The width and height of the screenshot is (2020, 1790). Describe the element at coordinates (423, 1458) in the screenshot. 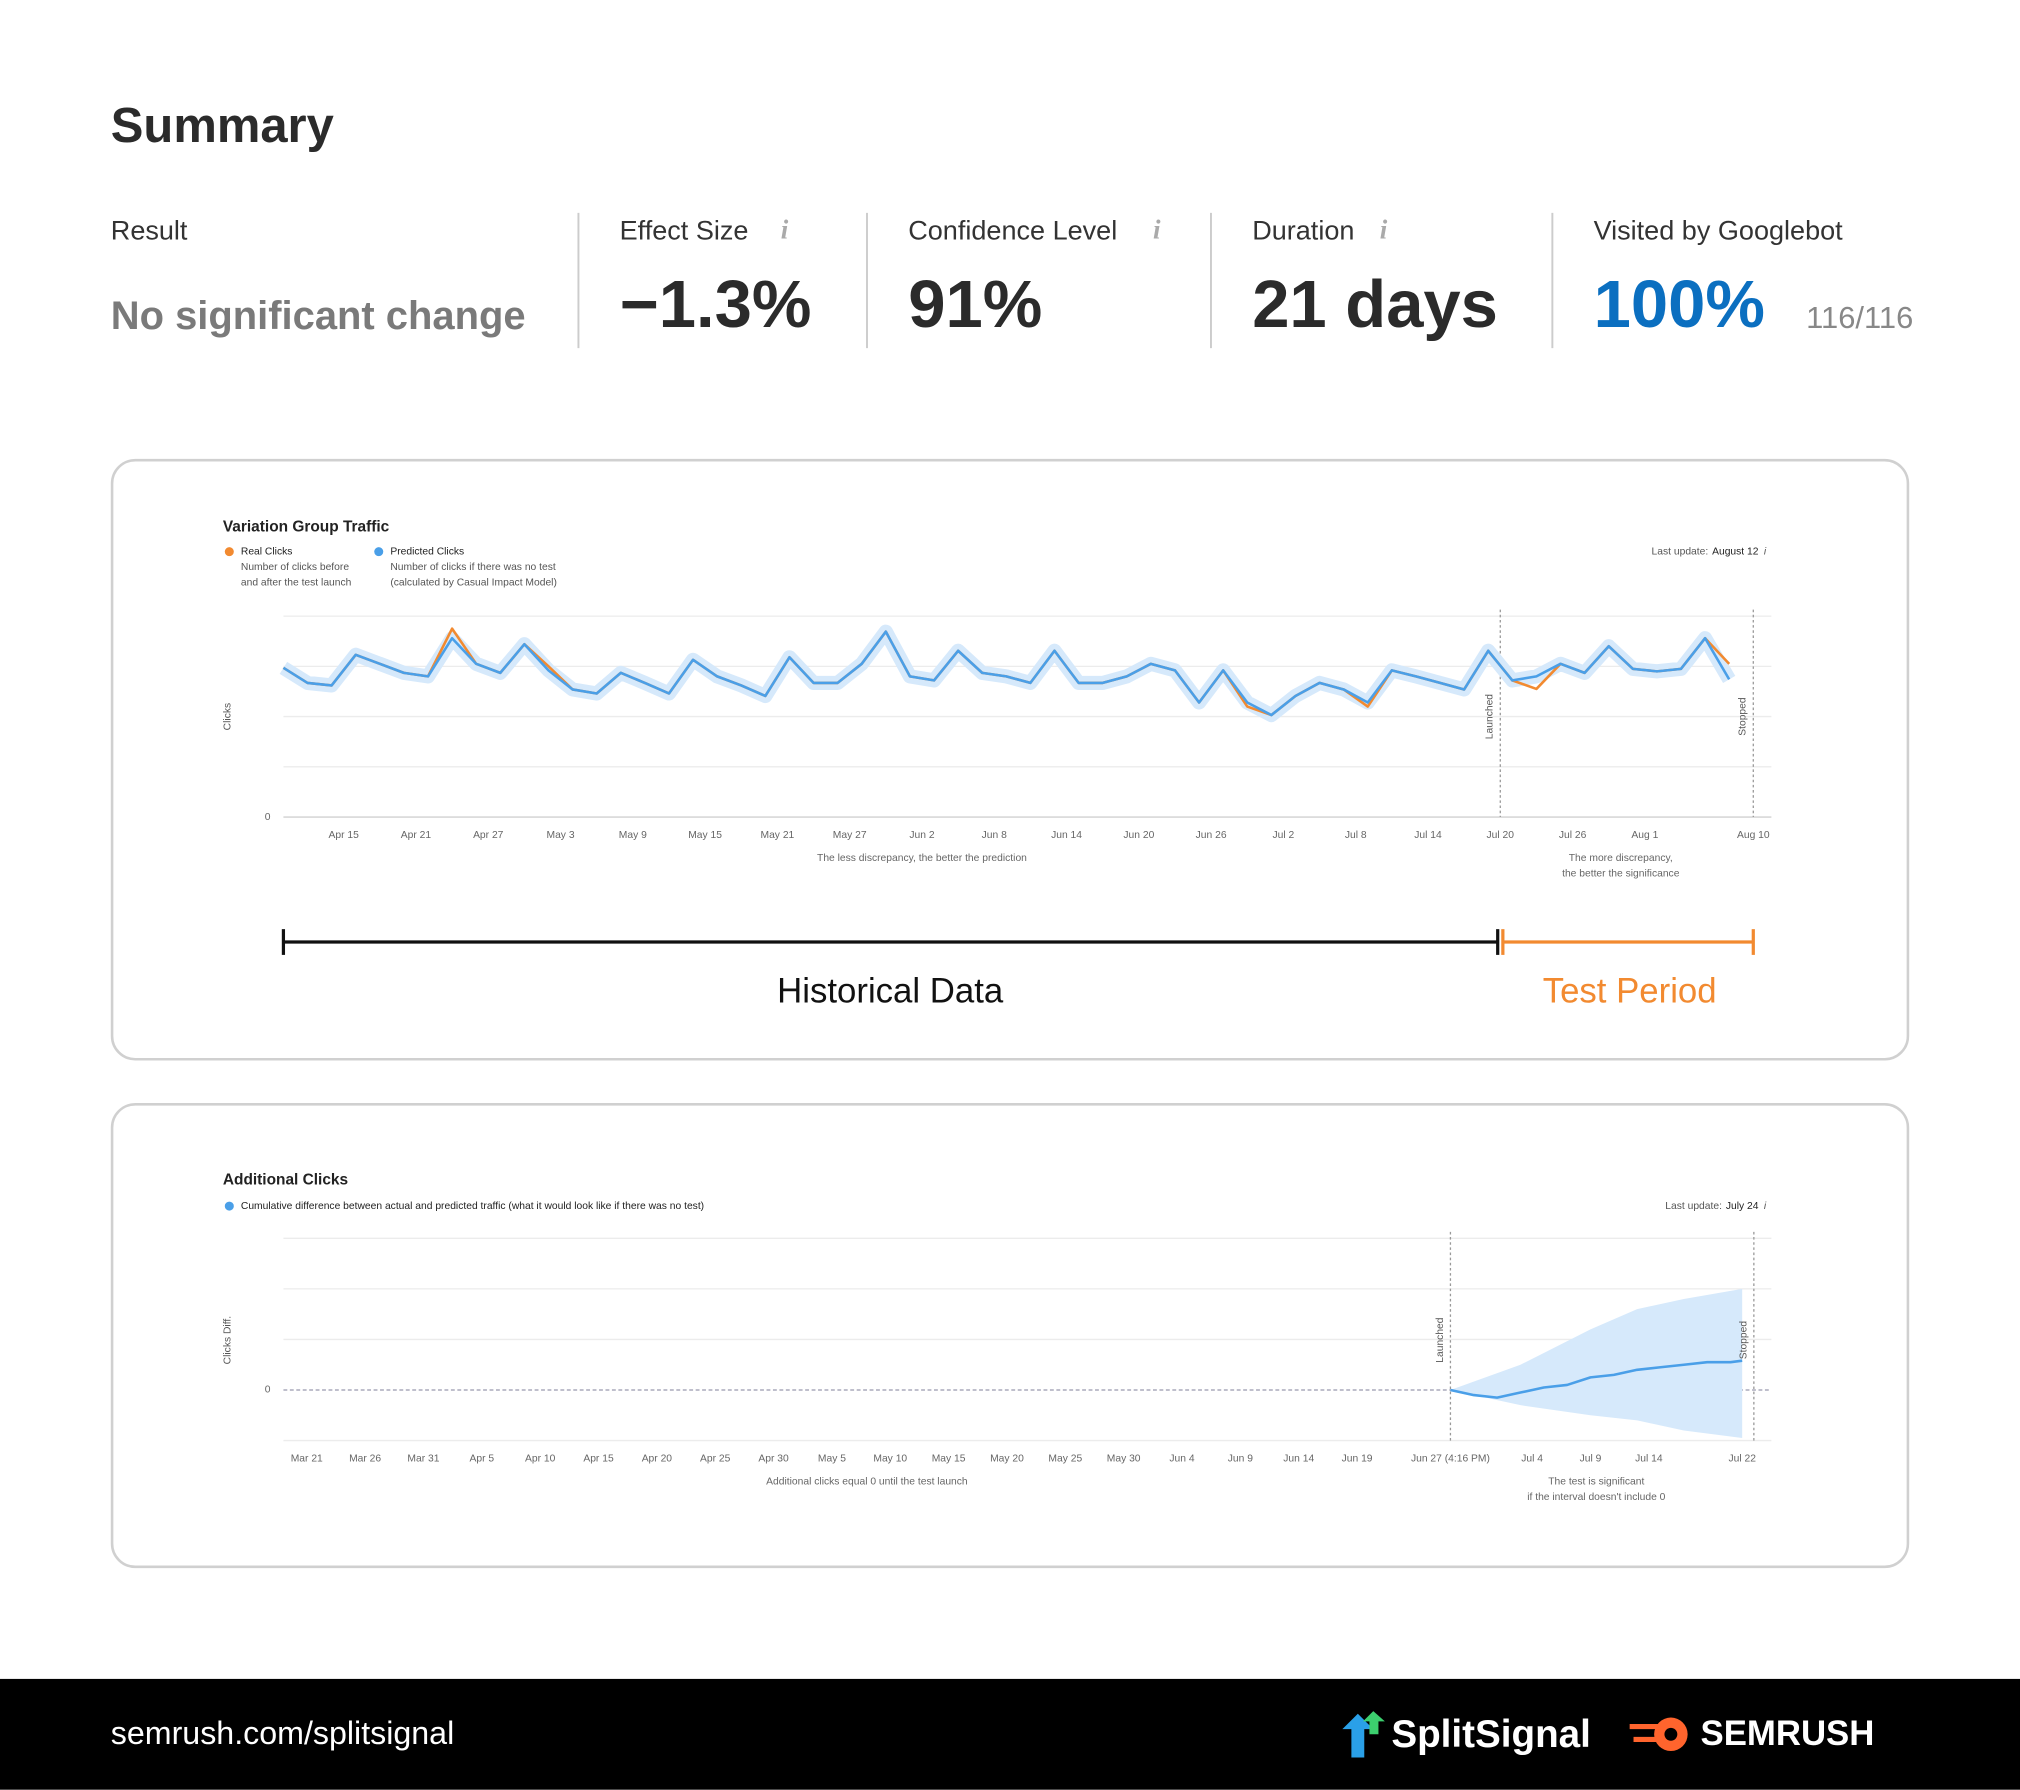

I see `x-tick-label: Mar 31` at that location.